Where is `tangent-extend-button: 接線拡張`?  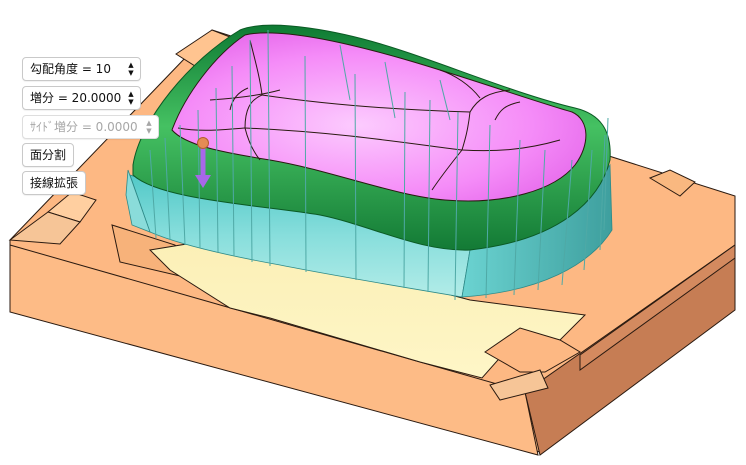
tangent-extend-button: 接線拡張 is located at coordinates (54, 183).